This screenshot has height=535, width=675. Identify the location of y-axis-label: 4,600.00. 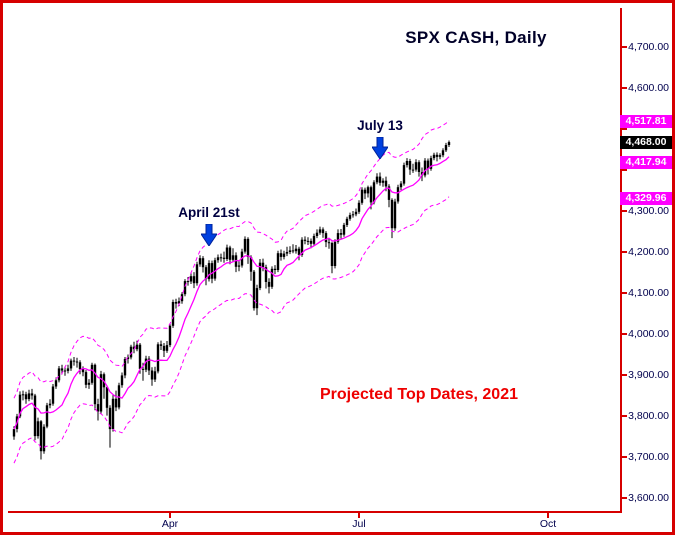
(648, 88).